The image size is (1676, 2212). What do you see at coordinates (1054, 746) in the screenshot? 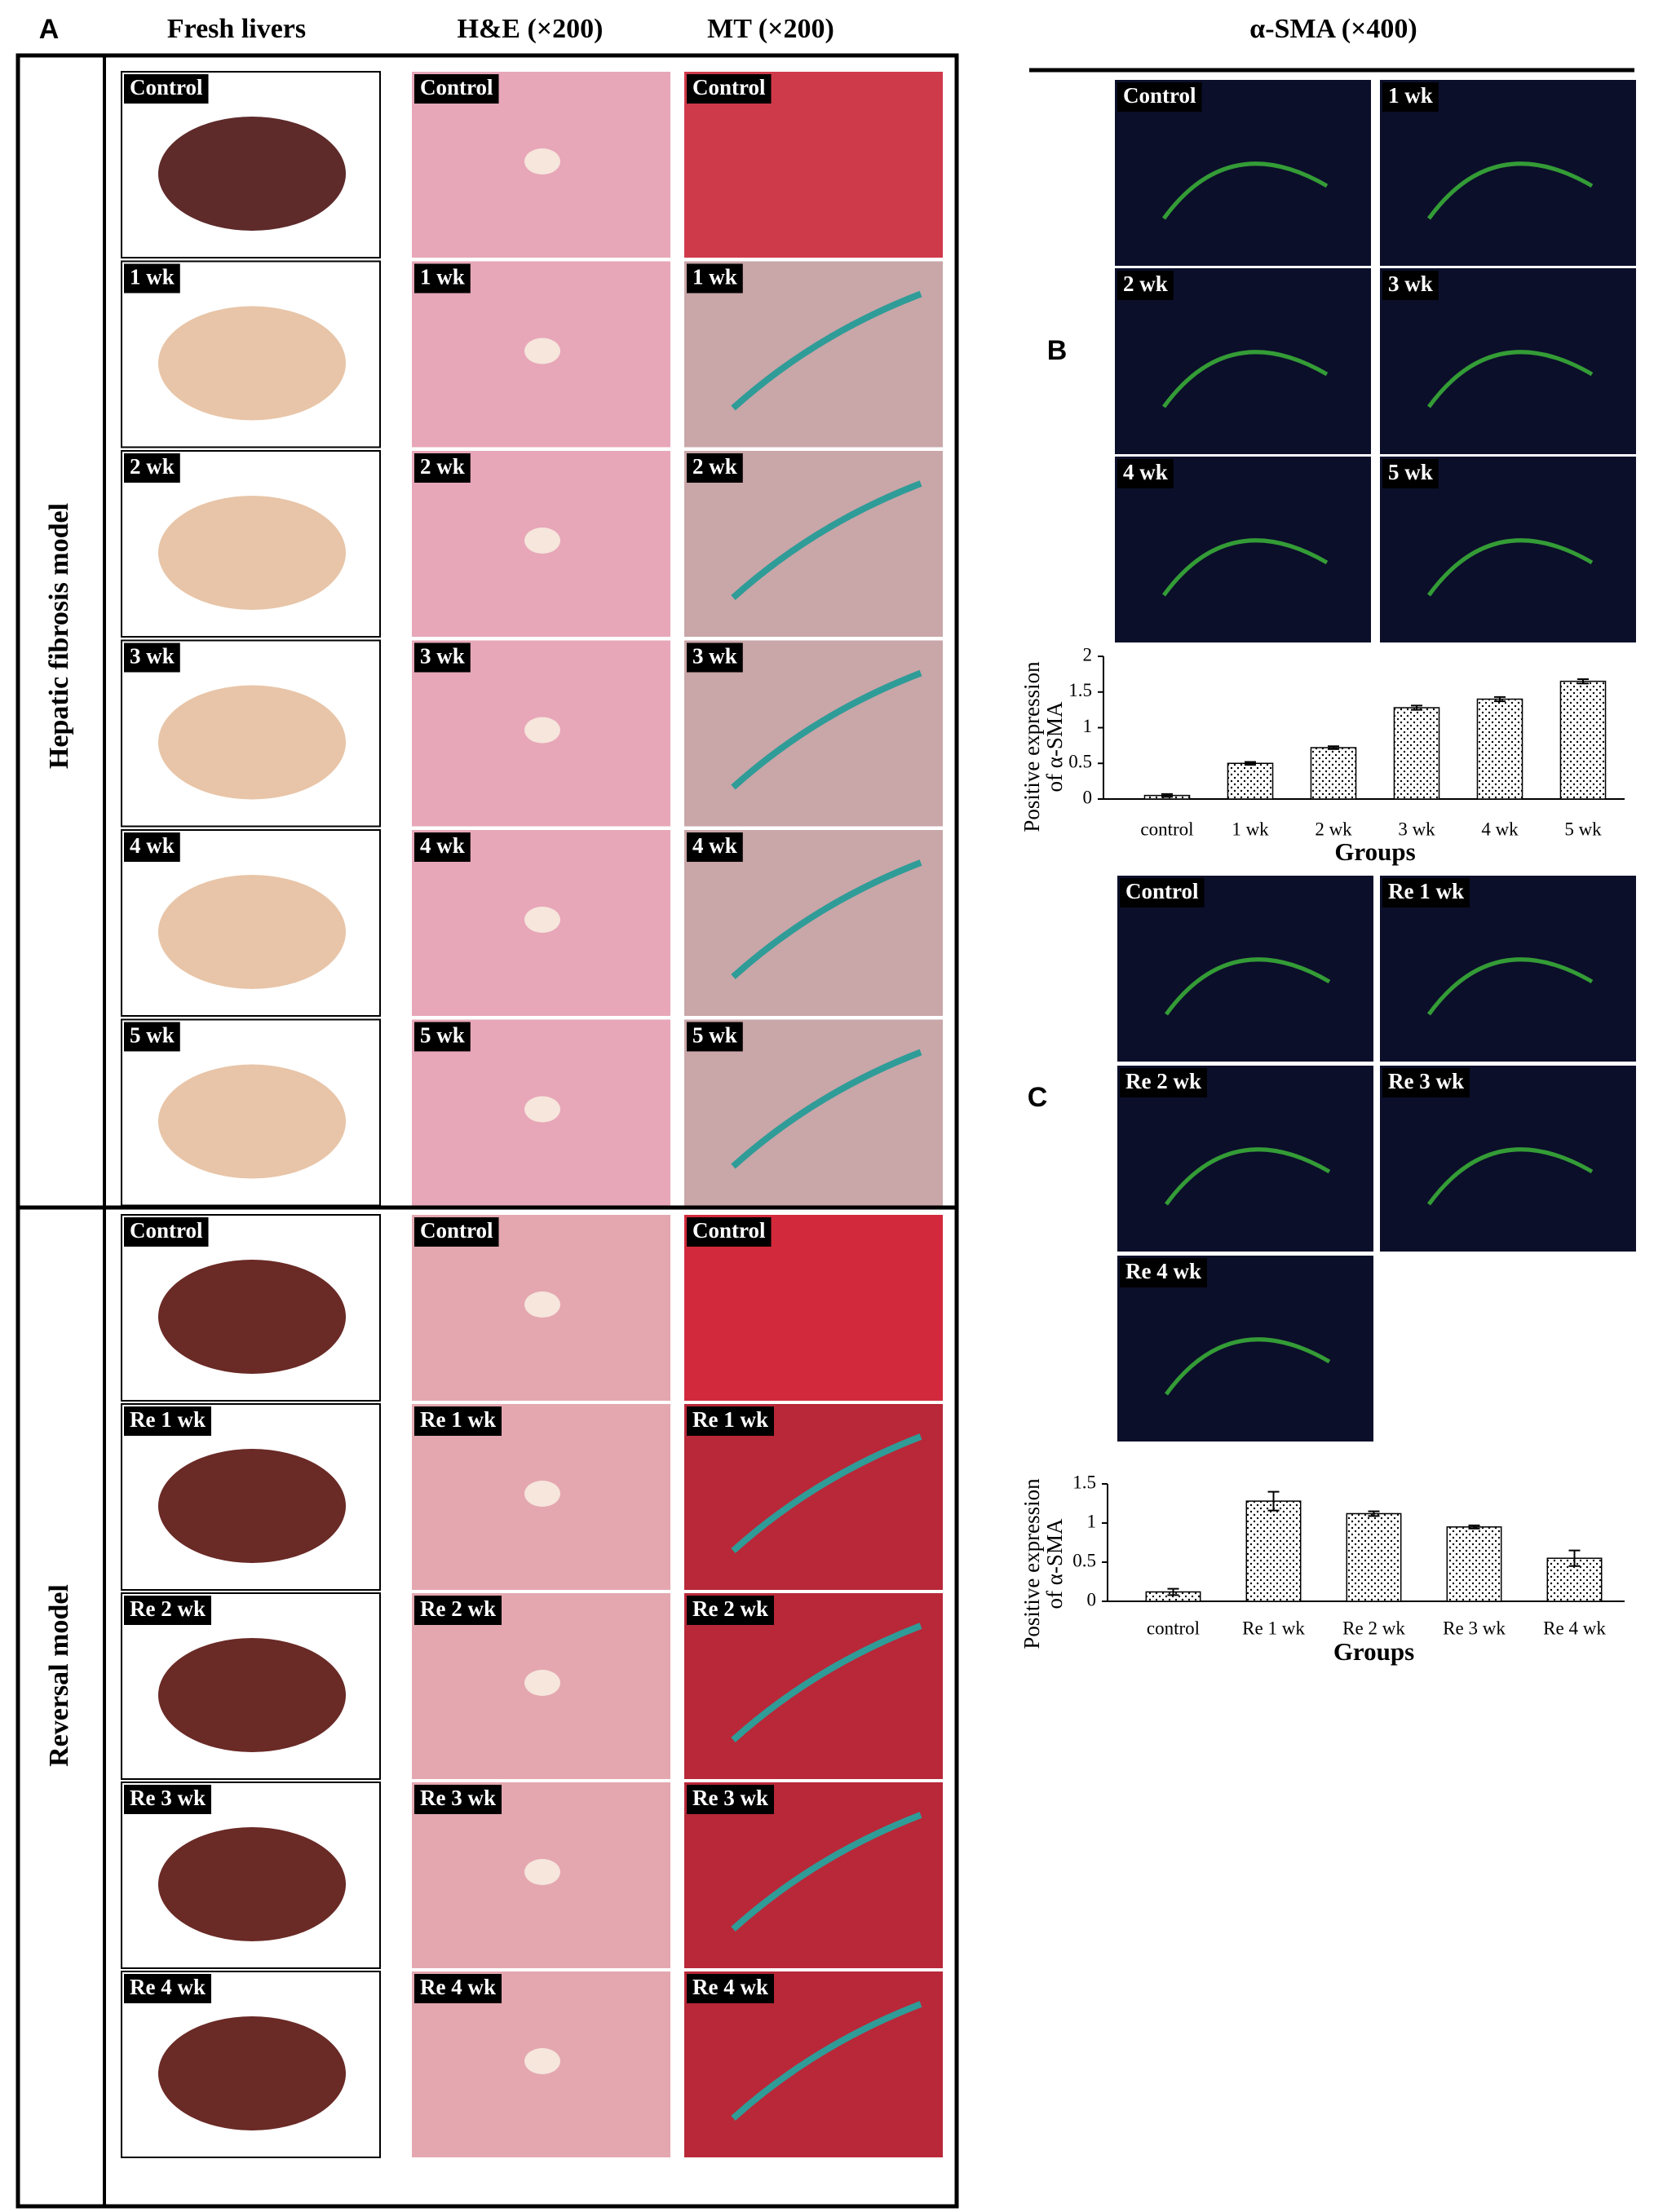
I see `y-axis-label: of α-SMA` at bounding box center [1054, 746].